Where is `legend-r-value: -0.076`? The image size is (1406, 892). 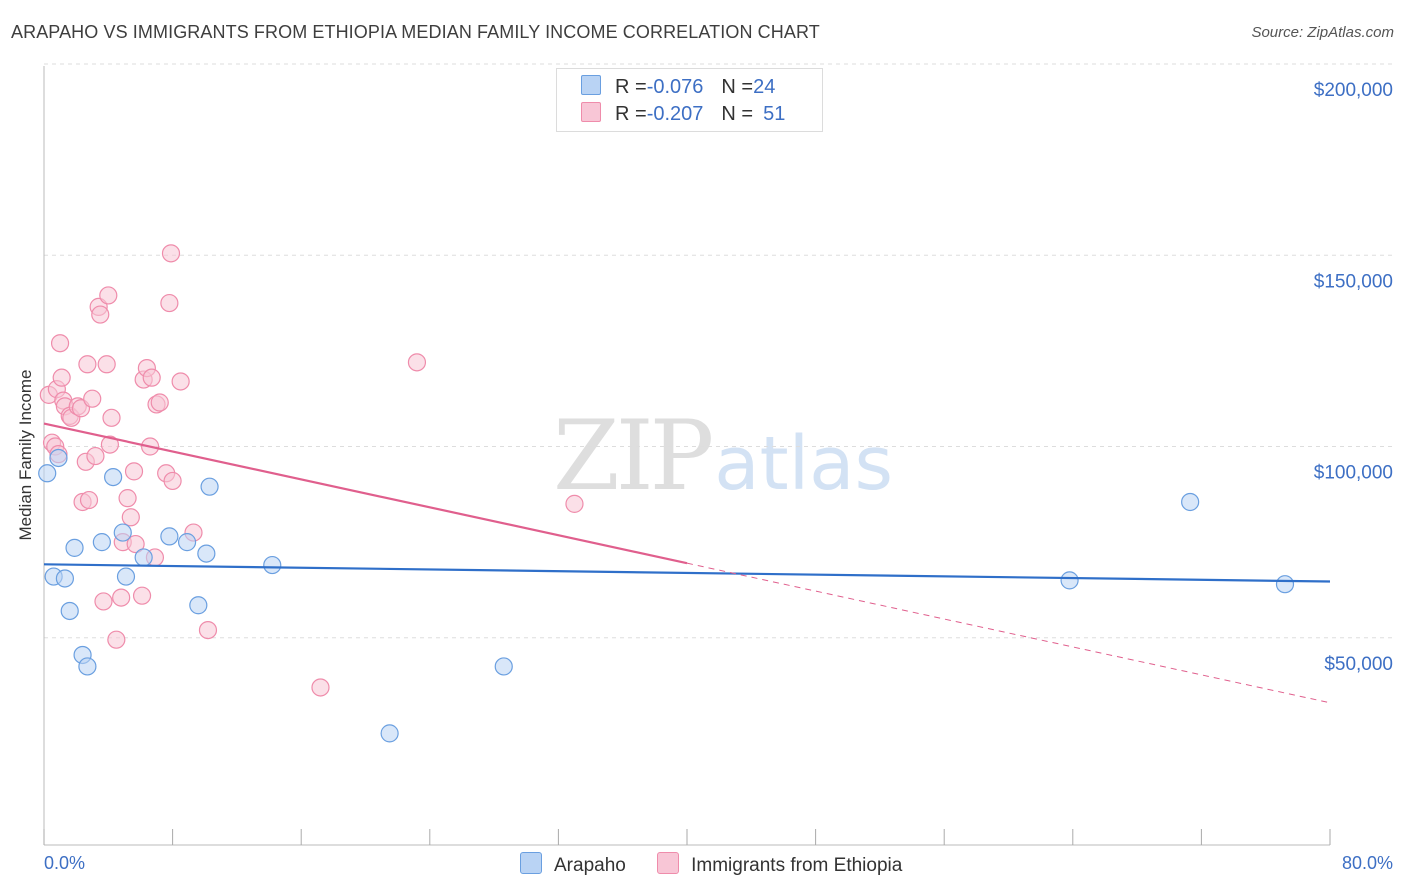 legend-r-value: -0.076 is located at coordinates (675, 87).